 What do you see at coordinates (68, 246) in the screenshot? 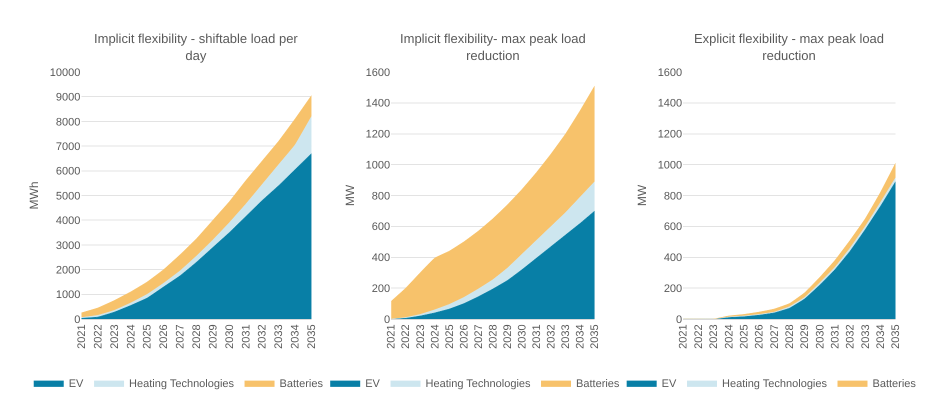
I see `y-tick-label: 3000` at bounding box center [68, 246].